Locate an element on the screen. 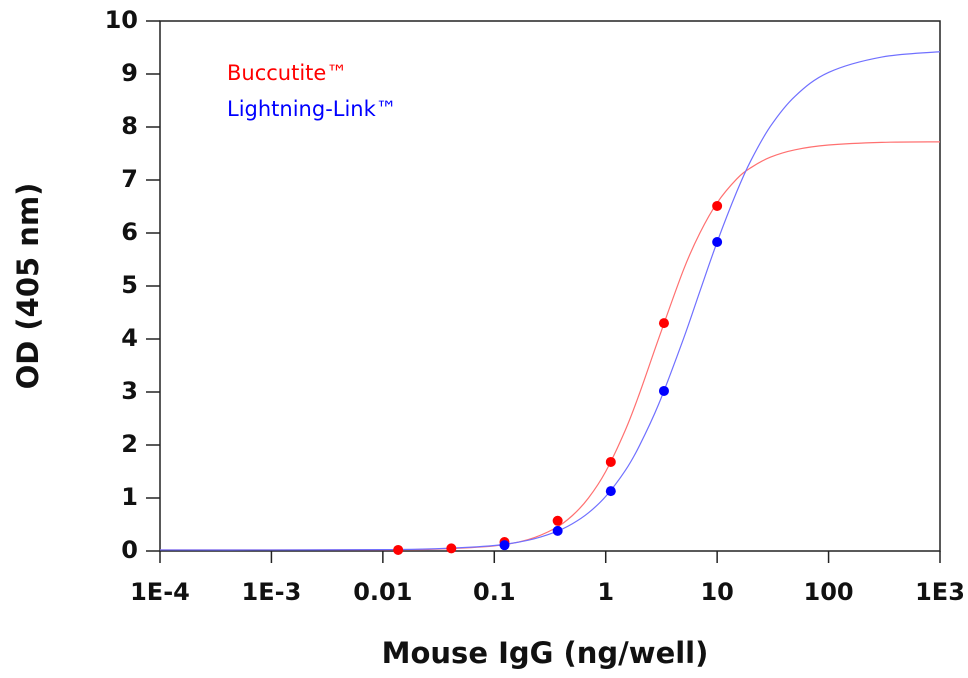 The image size is (968, 678). x-tick-label: 0.01 is located at coordinates (382, 592).